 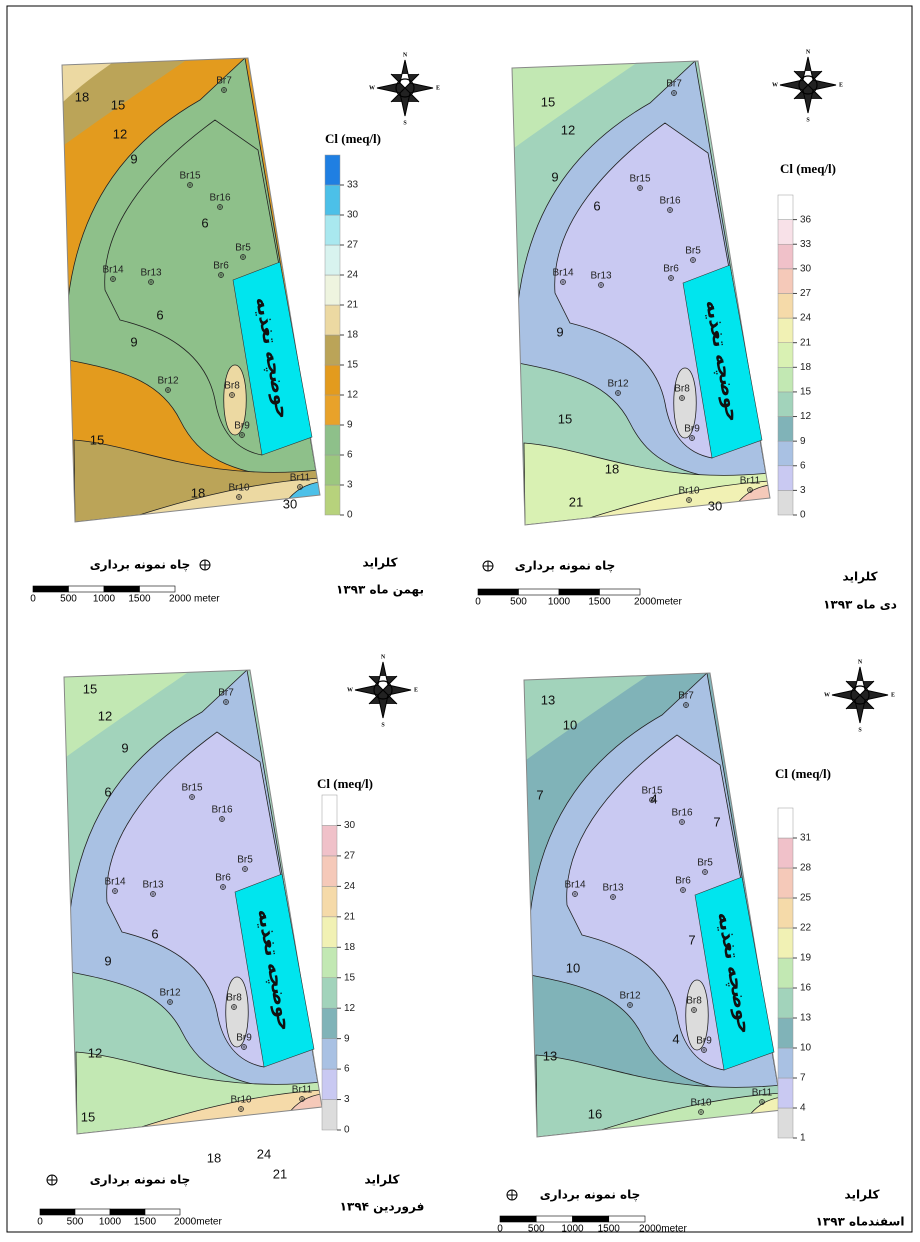 What do you see at coordinates (500, 1229) in the screenshot?
I see `scale-label: 0` at bounding box center [500, 1229].